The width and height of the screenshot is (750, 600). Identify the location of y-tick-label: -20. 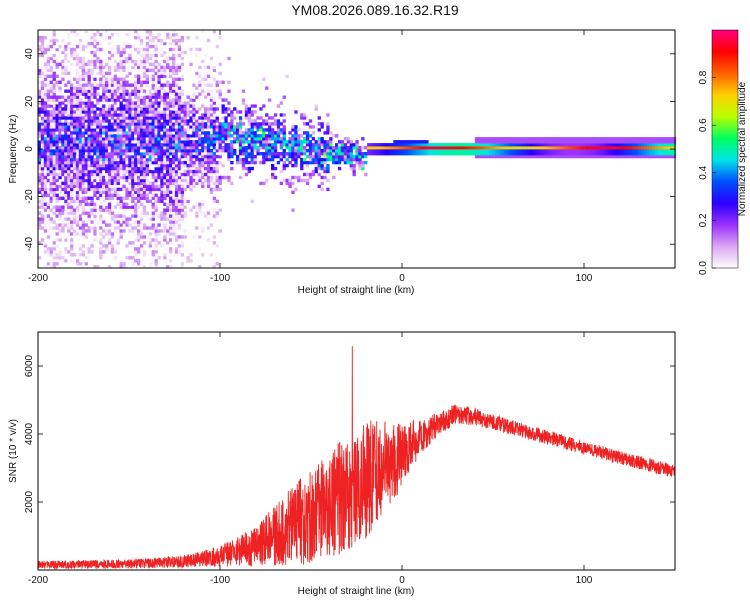
(29, 196).